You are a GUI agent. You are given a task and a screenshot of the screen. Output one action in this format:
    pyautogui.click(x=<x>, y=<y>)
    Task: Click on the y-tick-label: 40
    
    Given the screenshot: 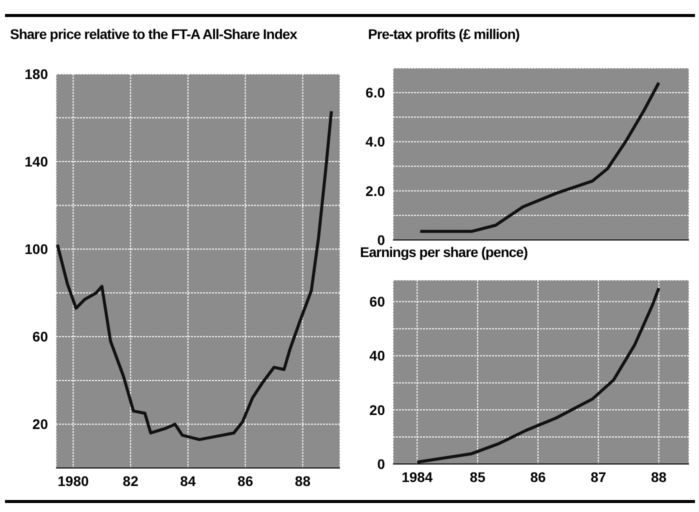 What is the action you would take?
    pyautogui.click(x=377, y=356)
    